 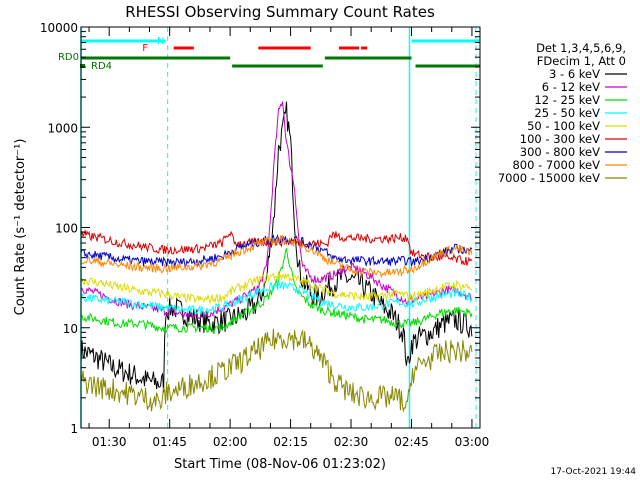 What do you see at coordinates (82, 66) in the screenshot?
I see `rd4-marker` at bounding box center [82, 66].